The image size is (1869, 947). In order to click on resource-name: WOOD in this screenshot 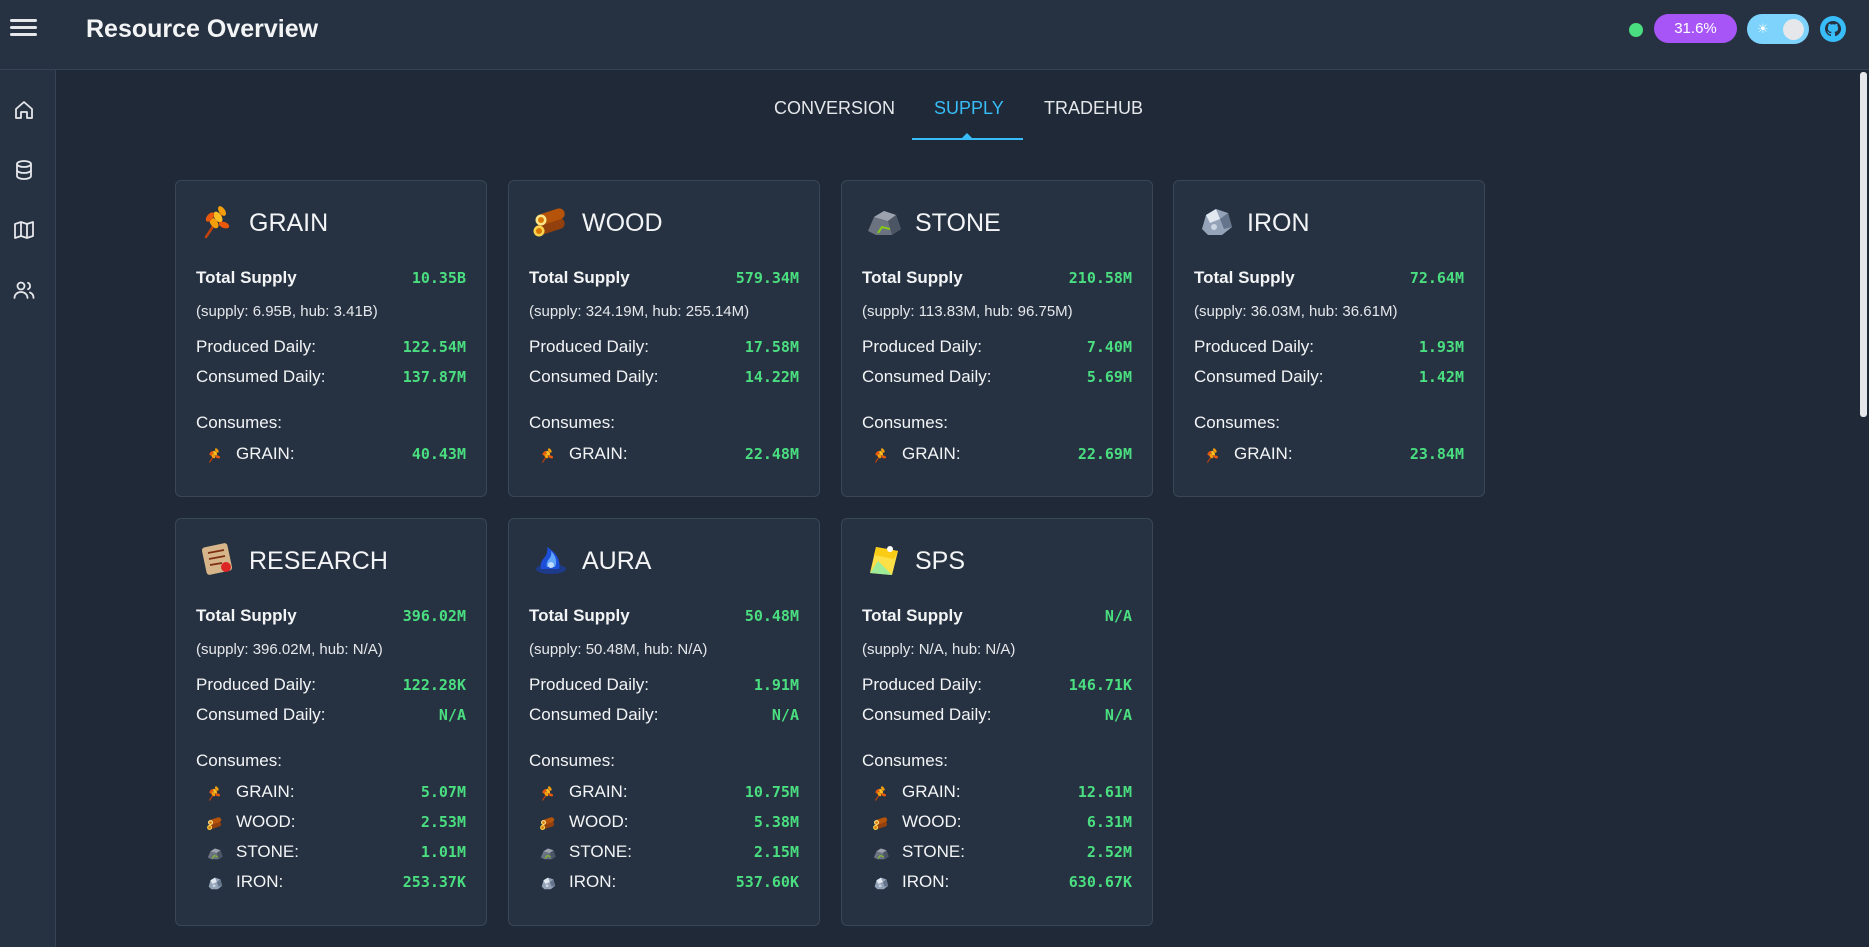, I will do `click(622, 223)`.